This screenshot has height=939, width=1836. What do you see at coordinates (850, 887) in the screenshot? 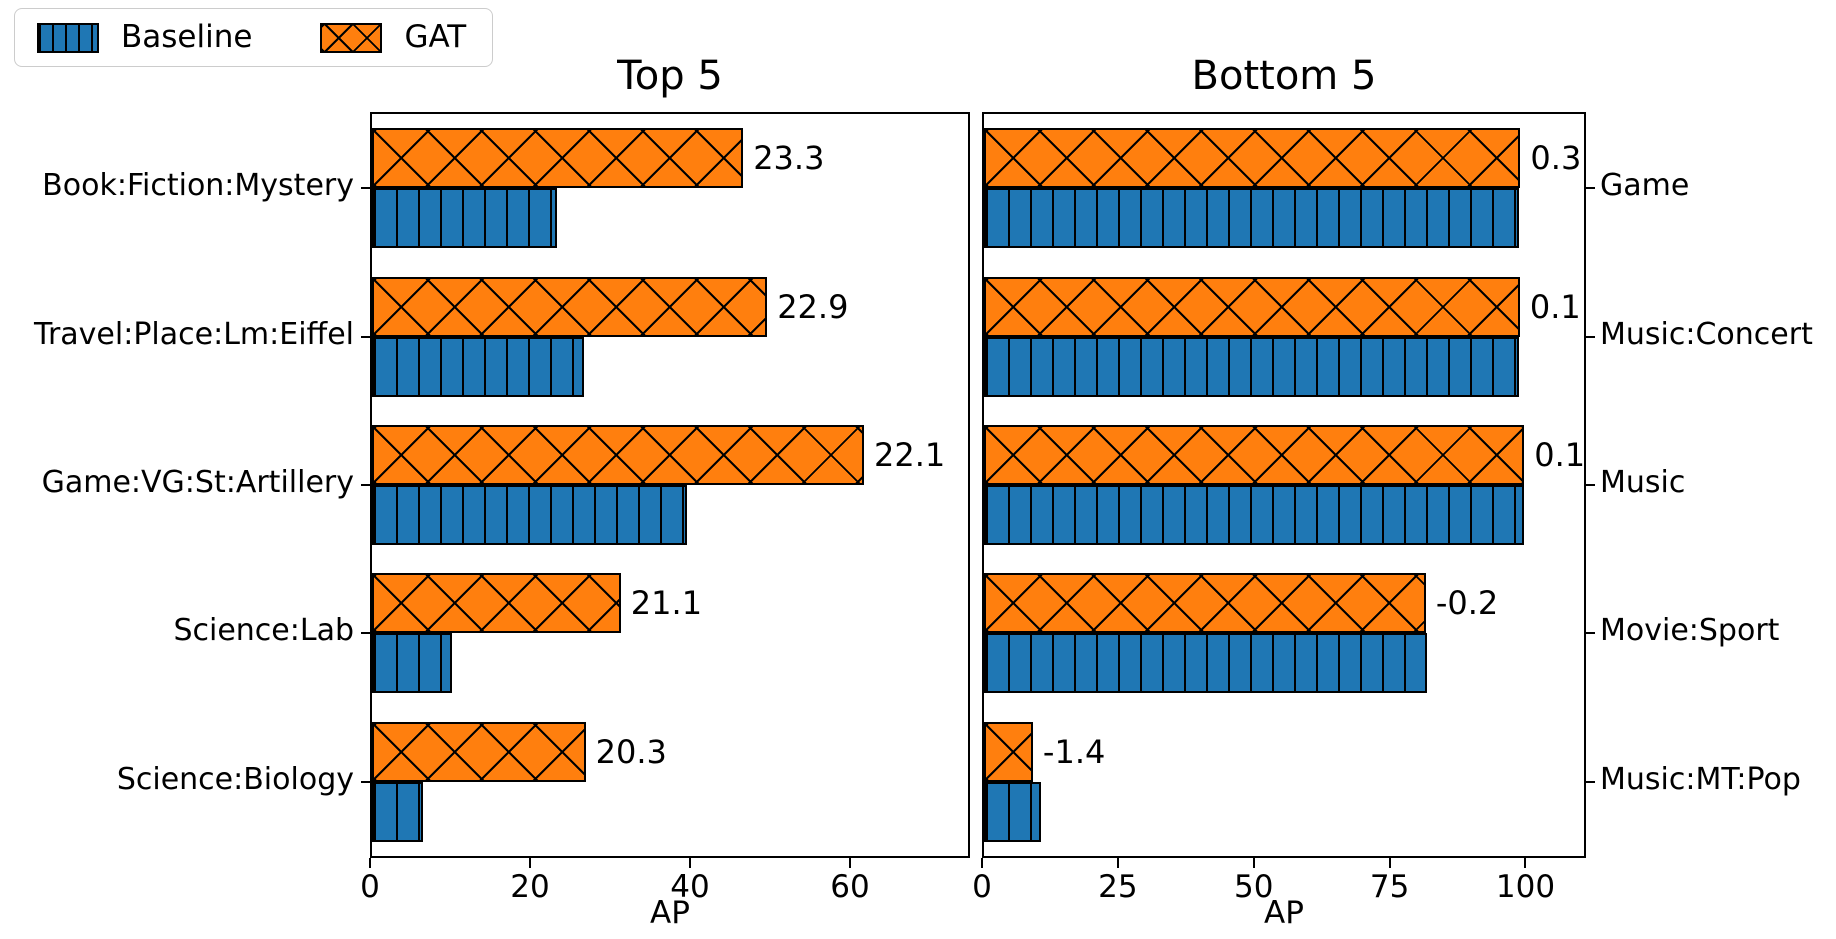
I see `x-tick-label: 60` at bounding box center [850, 887].